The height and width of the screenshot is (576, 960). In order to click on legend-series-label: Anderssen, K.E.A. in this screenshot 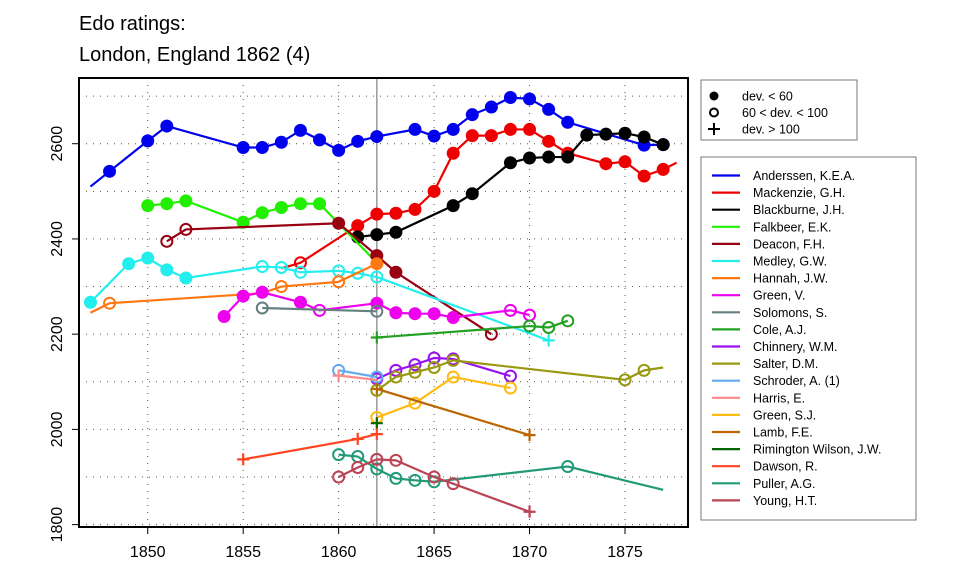, I will do `click(804, 176)`.